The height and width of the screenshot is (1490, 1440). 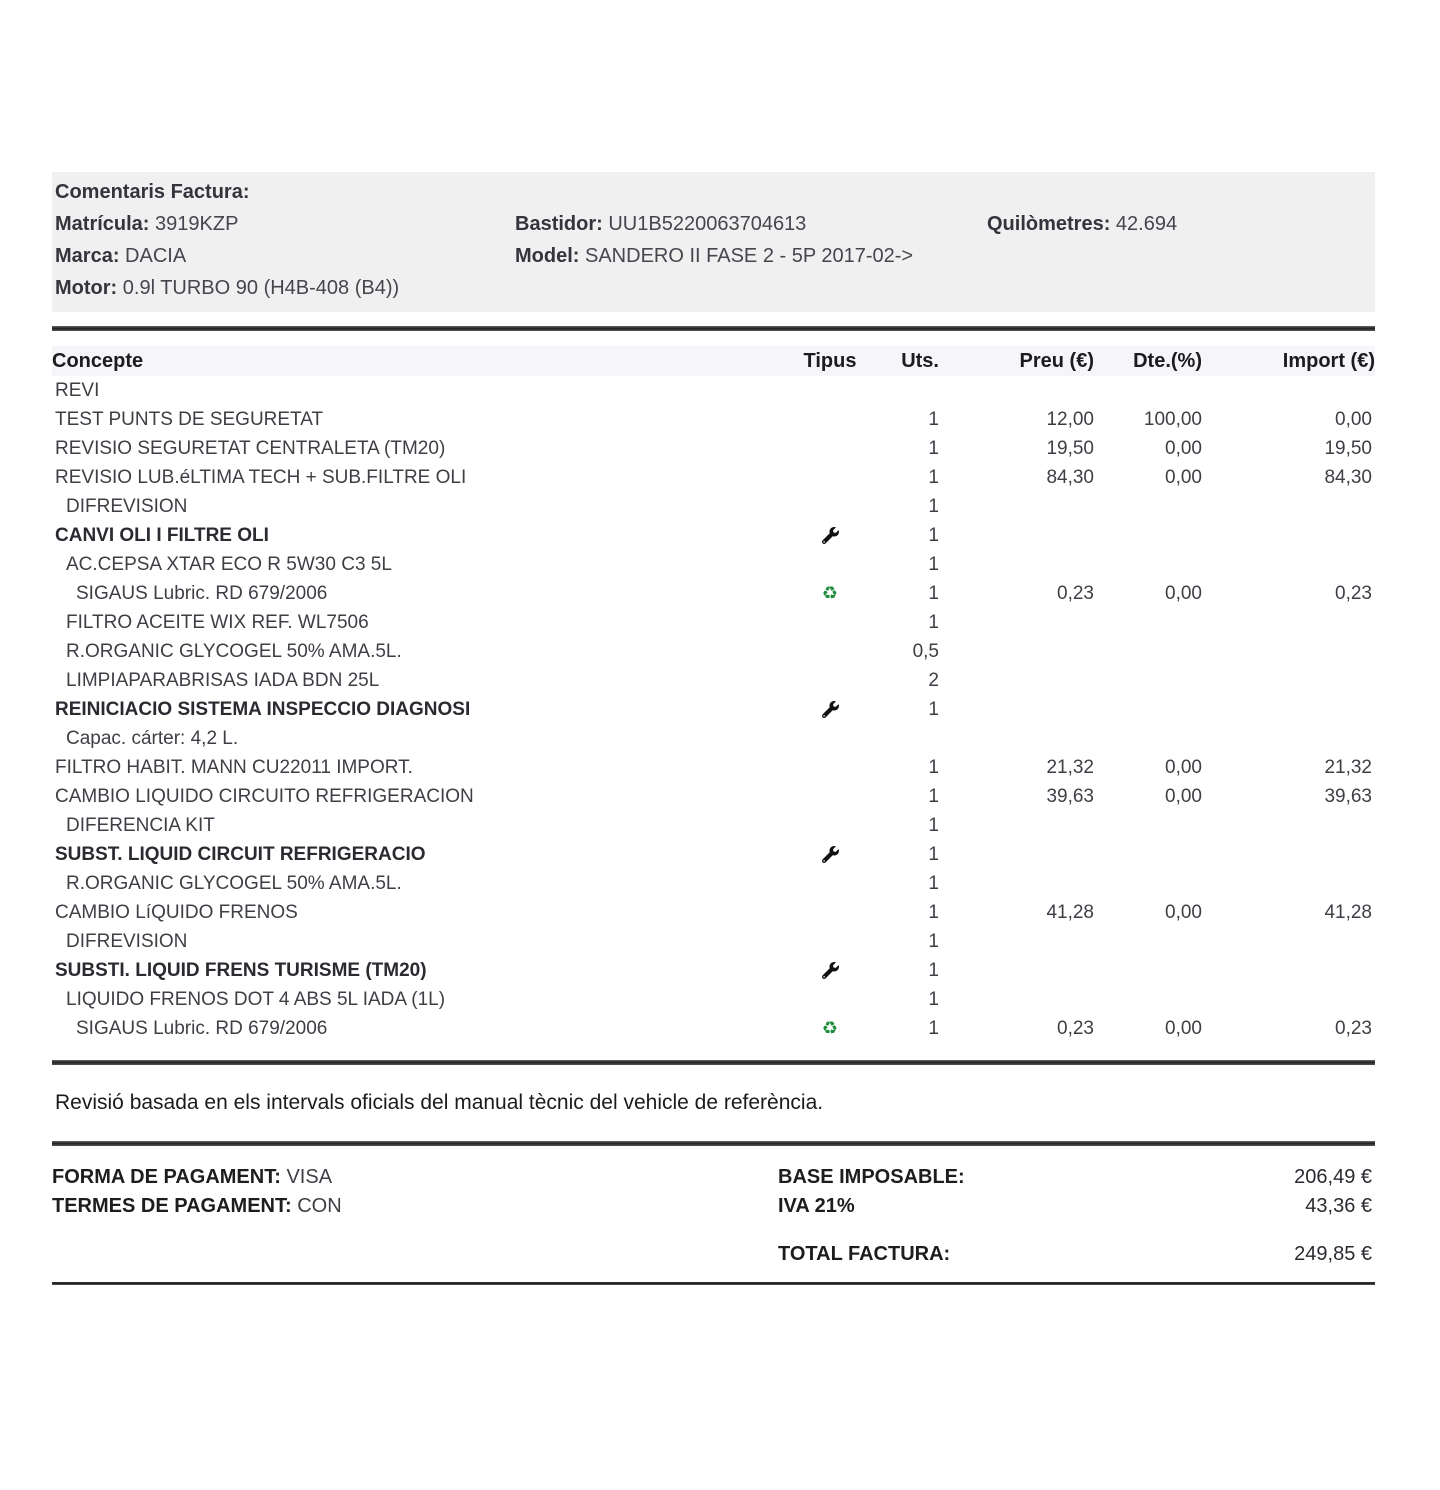 I want to click on quilometres-value: 42.694, so click(x=1146, y=224).